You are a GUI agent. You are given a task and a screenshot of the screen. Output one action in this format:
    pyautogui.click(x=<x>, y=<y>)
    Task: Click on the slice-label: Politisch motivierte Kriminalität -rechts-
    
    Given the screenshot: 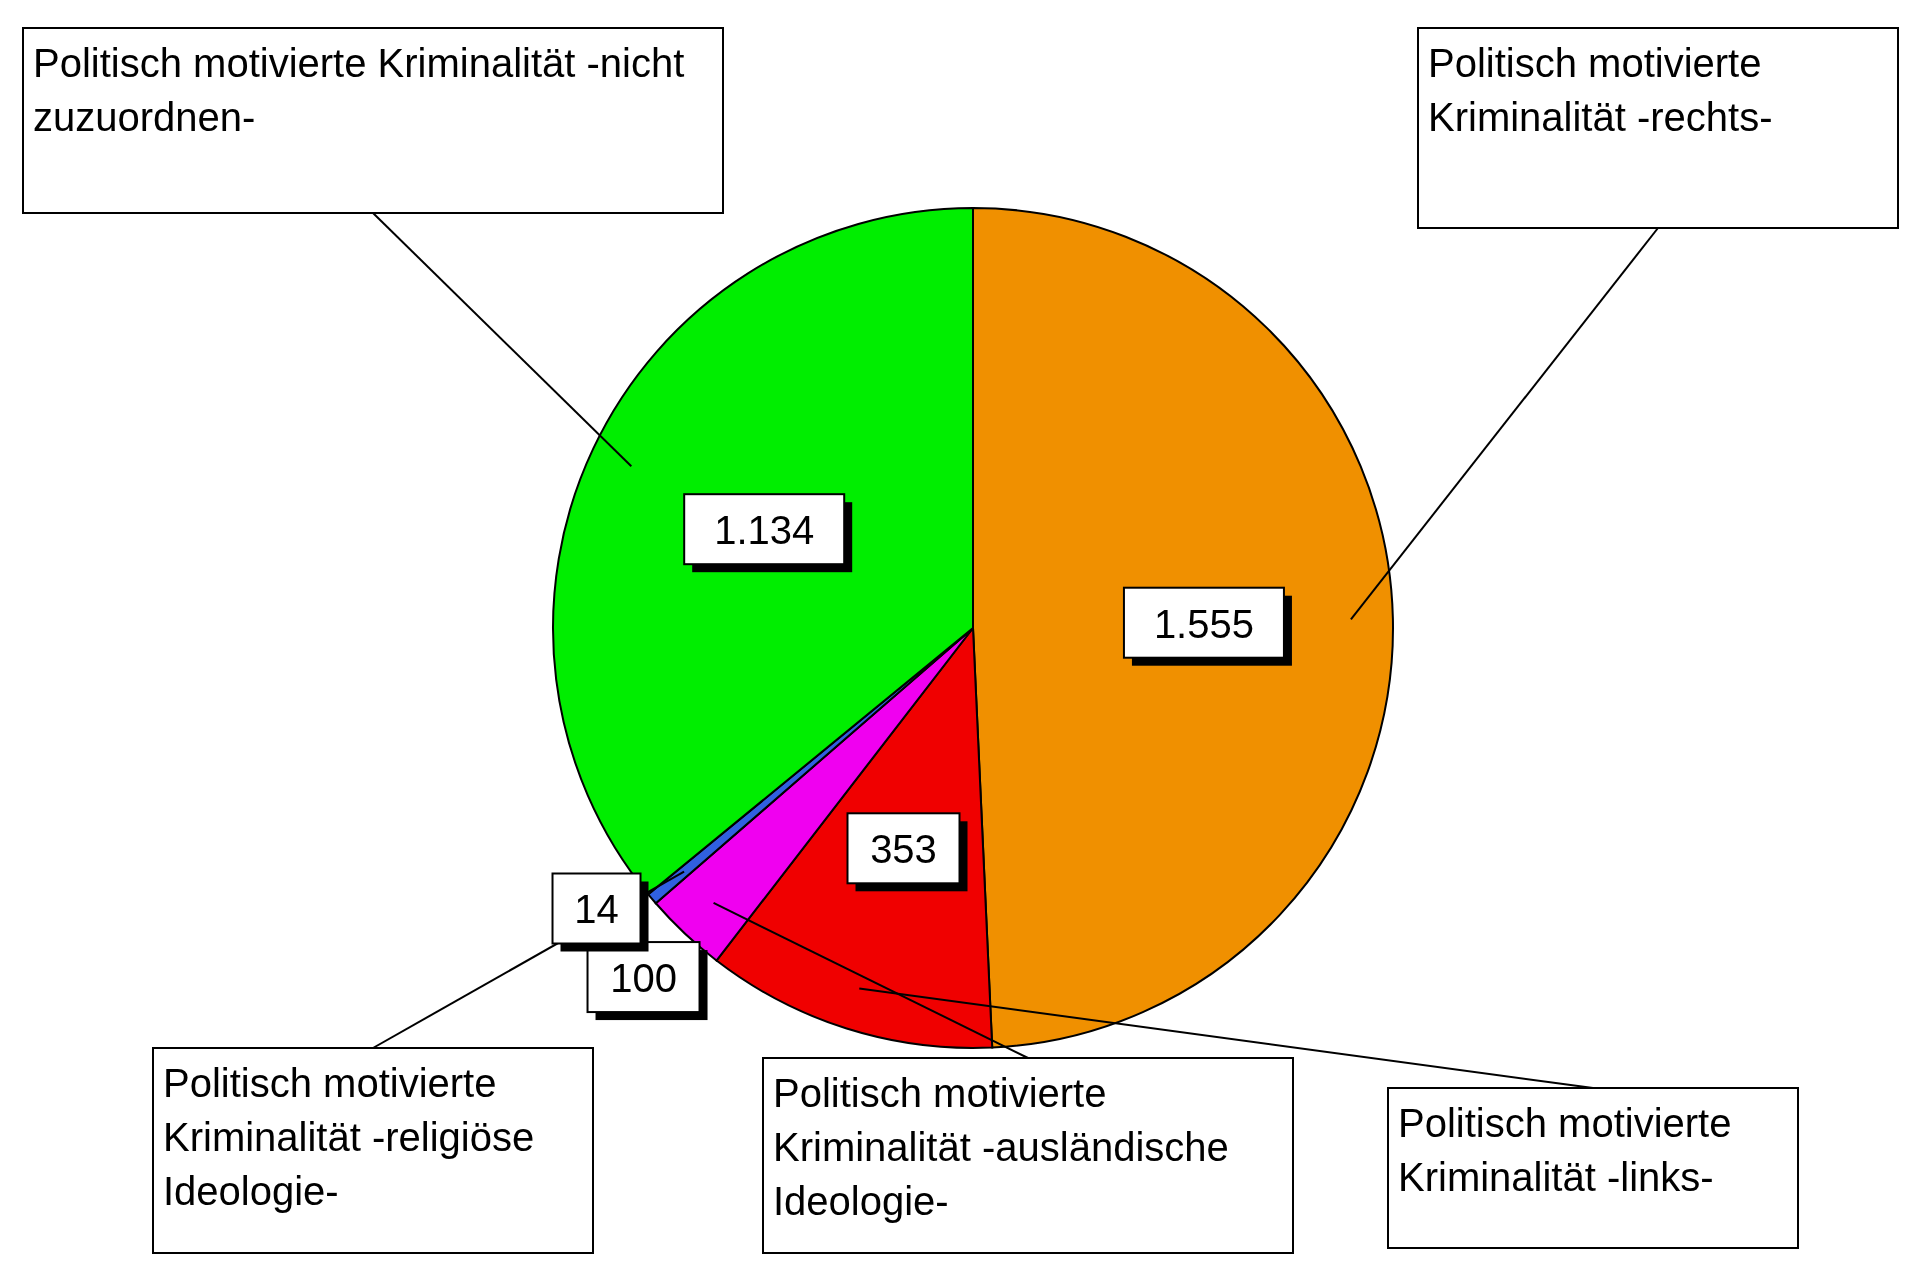 What is the action you would take?
    pyautogui.click(x=1601, y=90)
    